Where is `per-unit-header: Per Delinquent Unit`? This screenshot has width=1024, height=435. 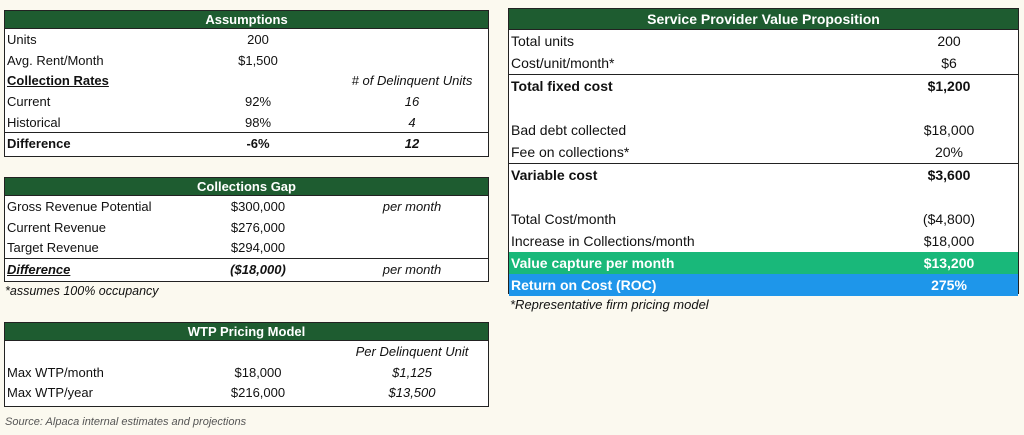
per-unit-header: Per Delinquent Unit is located at coordinates (412, 351).